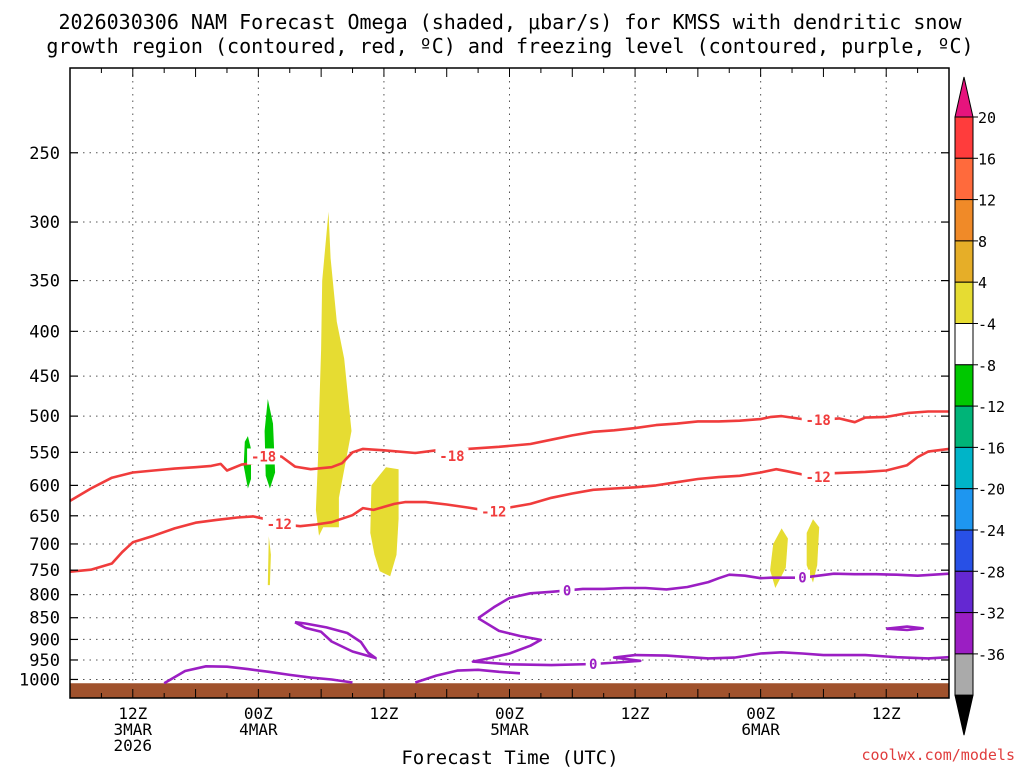  What do you see at coordinates (44, 596) in the screenshot?
I see `y-tick-label: 800` at bounding box center [44, 596].